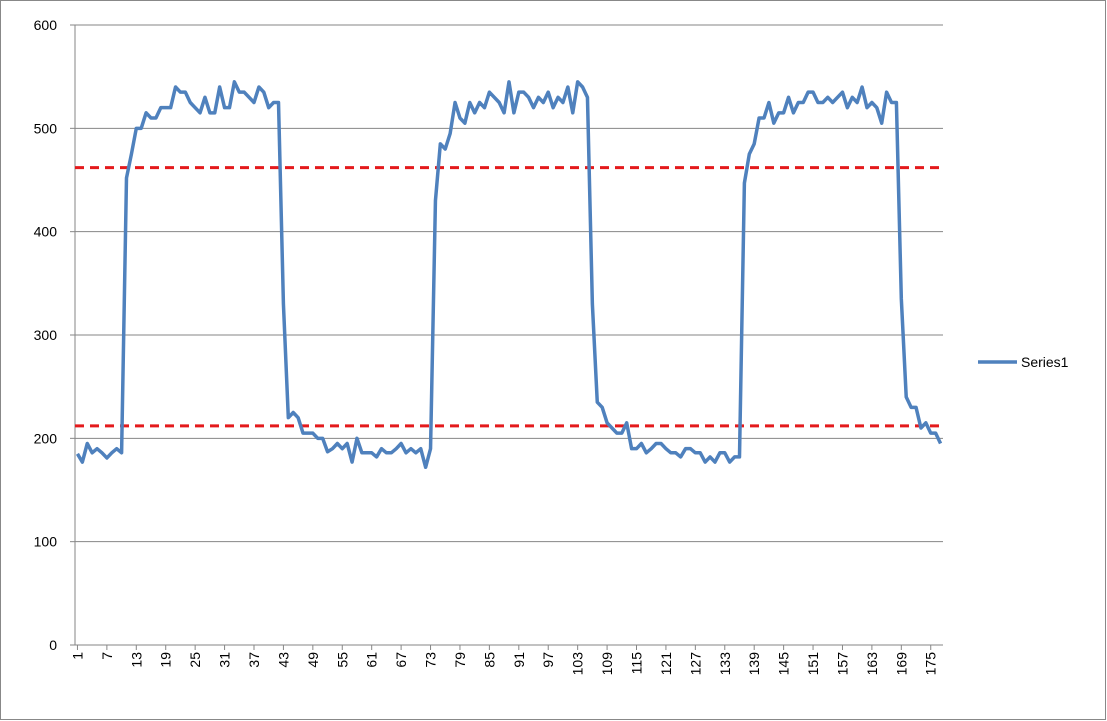  Describe the element at coordinates (637, 663) in the screenshot. I see `x-tick-label: 115` at that location.